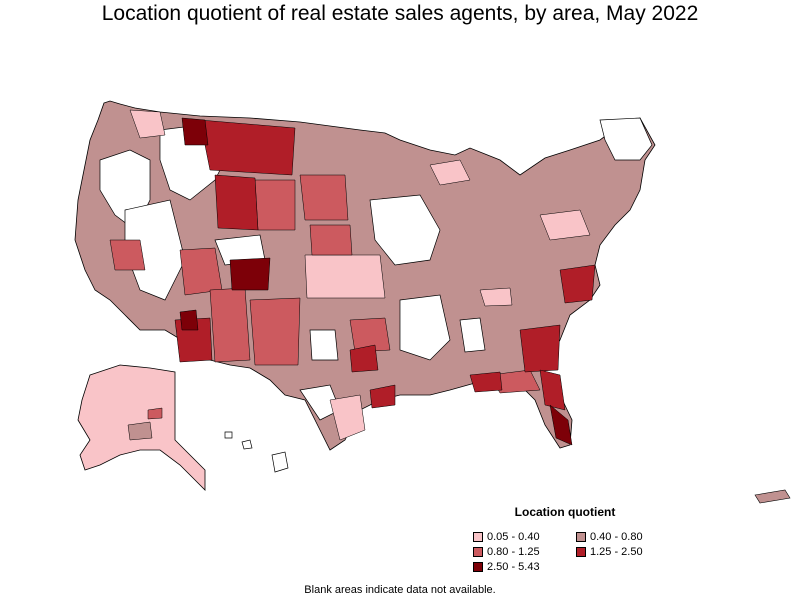 The image size is (800, 600). What do you see at coordinates (513, 537) in the screenshot?
I see `legend-label: 0.05 - 0.40` at bounding box center [513, 537].